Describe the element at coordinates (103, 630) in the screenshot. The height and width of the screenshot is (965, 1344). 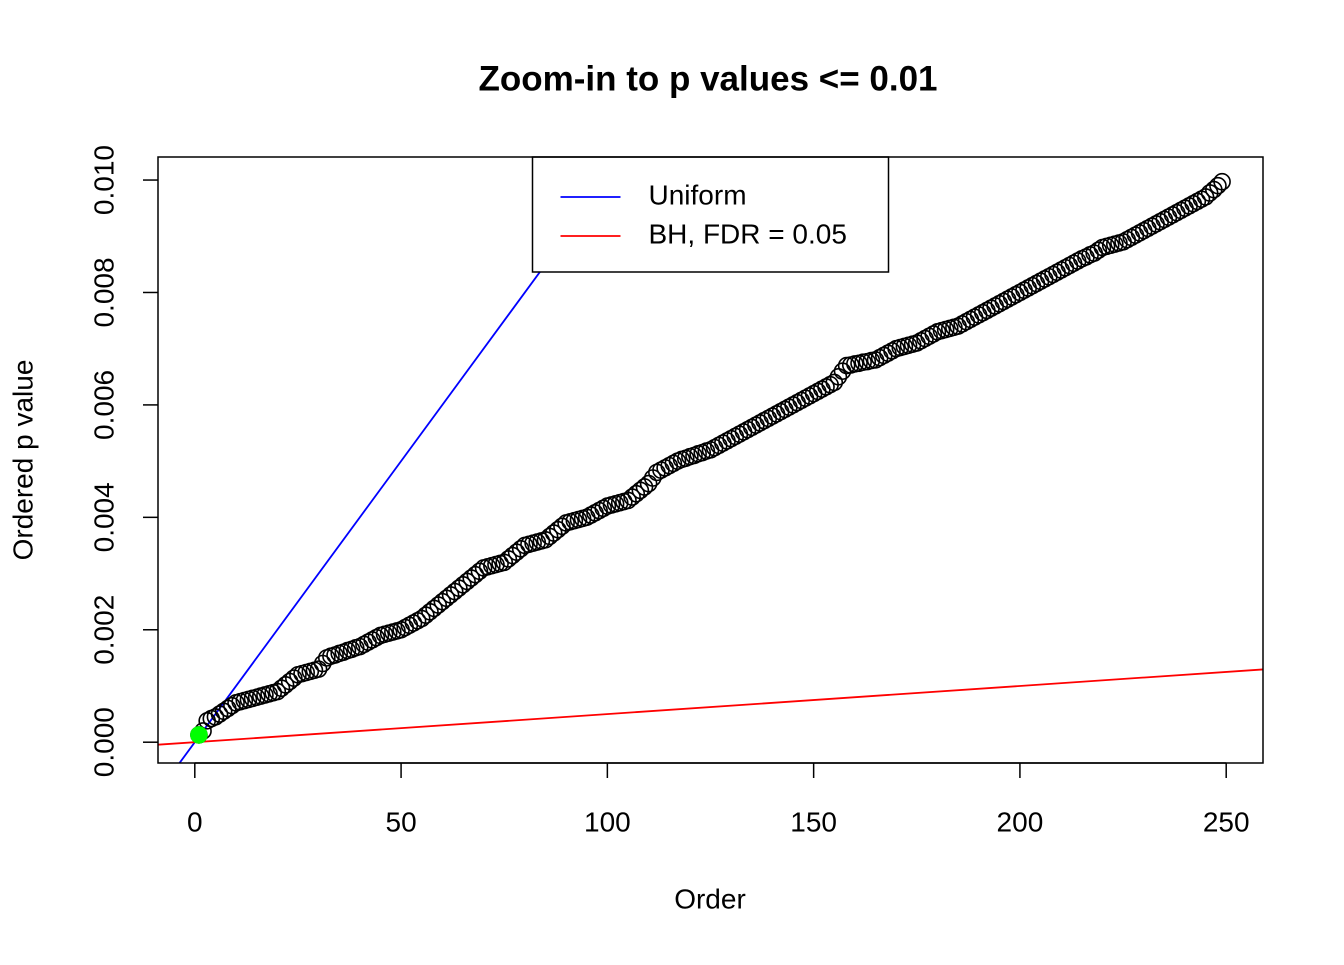
I see `y-tick-label: 0.002` at that location.